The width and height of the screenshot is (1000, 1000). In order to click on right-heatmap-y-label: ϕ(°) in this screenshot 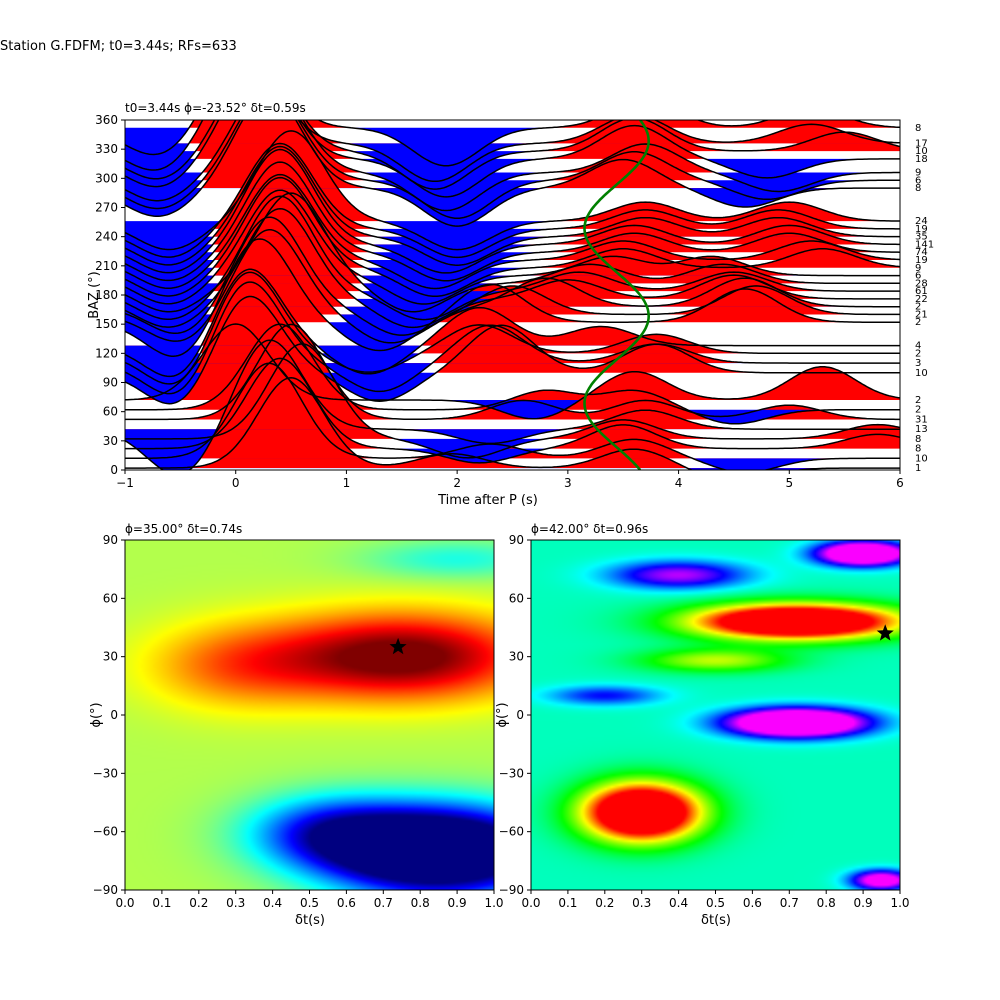, I will do `click(502, 714)`.